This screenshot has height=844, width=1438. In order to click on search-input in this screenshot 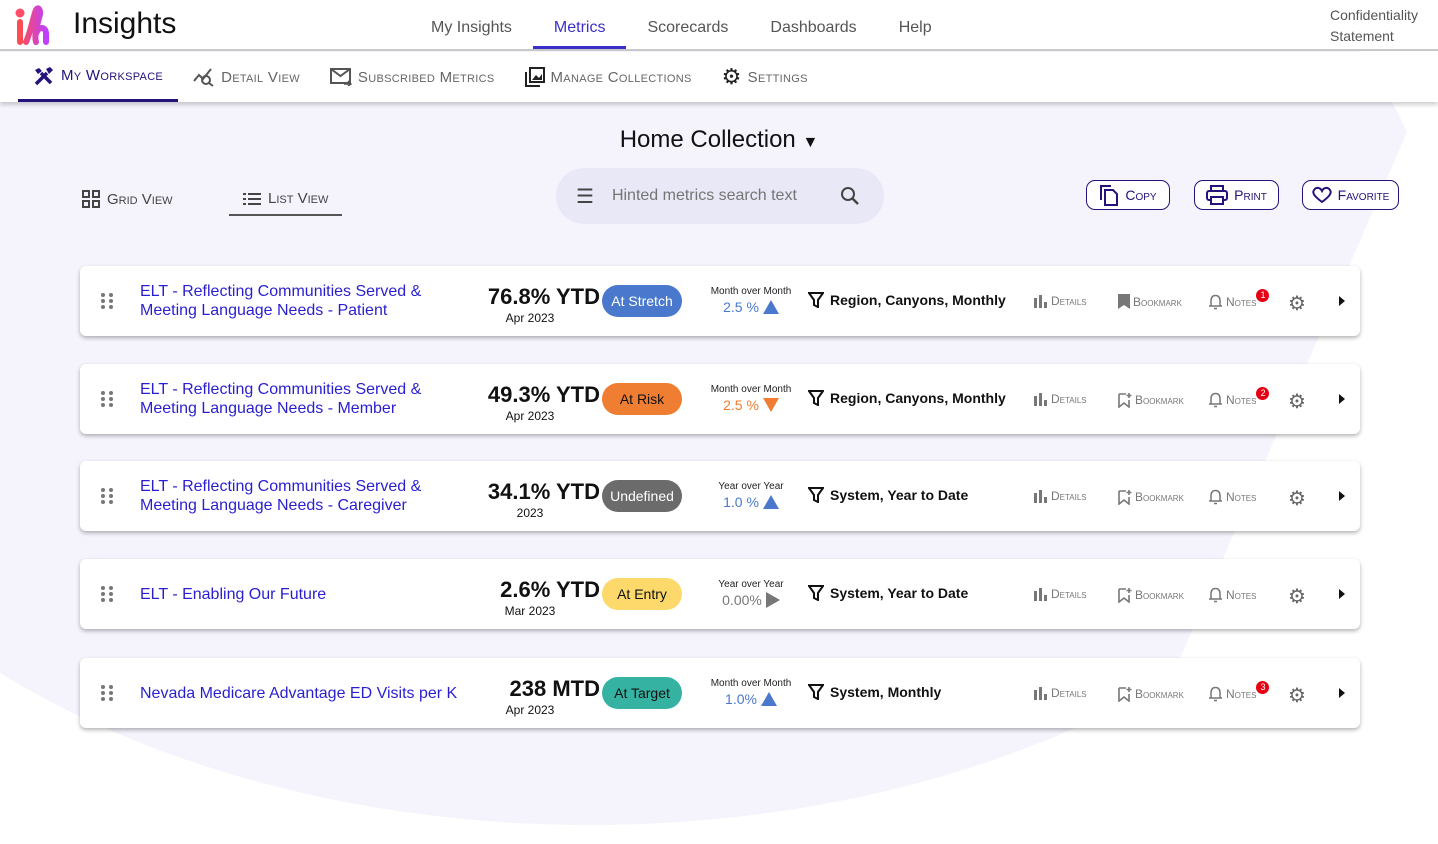, I will do `click(716, 196)`.